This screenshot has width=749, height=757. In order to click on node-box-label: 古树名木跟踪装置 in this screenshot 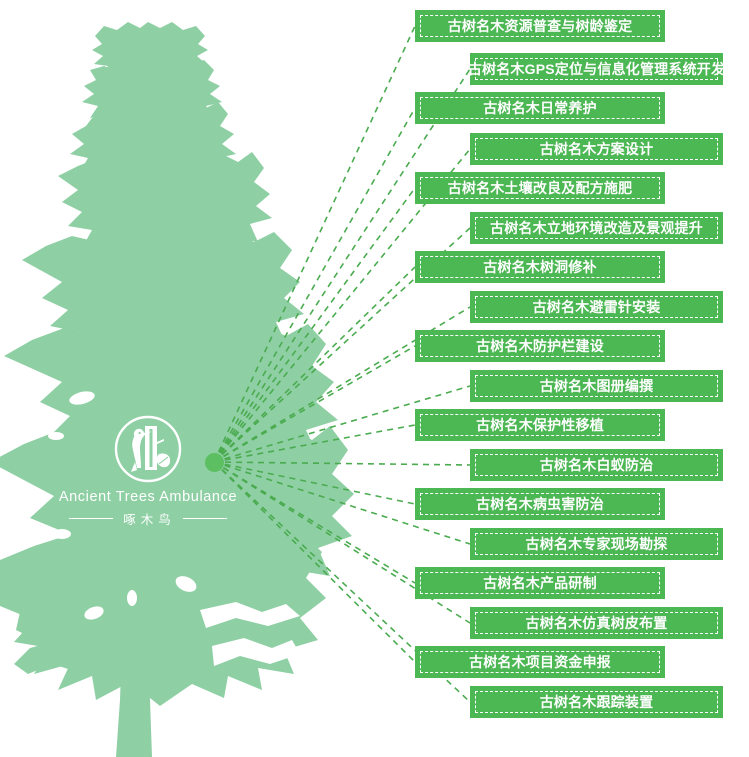, I will do `click(596, 702)`.